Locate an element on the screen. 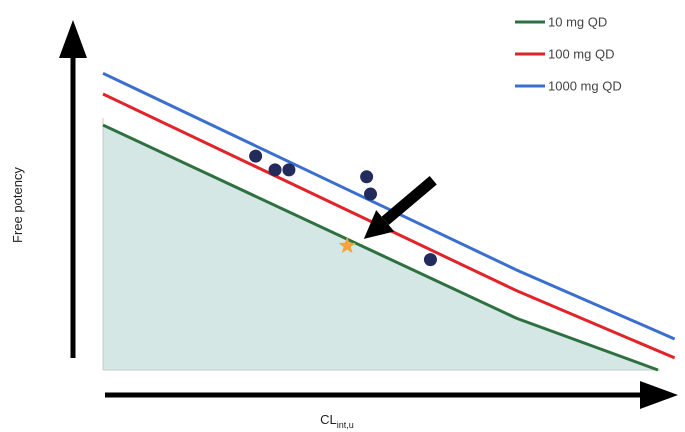 This screenshot has width=685, height=432. legend: 10 mg QD 100 mg QD 1000 mg QD is located at coordinates (568, 54).